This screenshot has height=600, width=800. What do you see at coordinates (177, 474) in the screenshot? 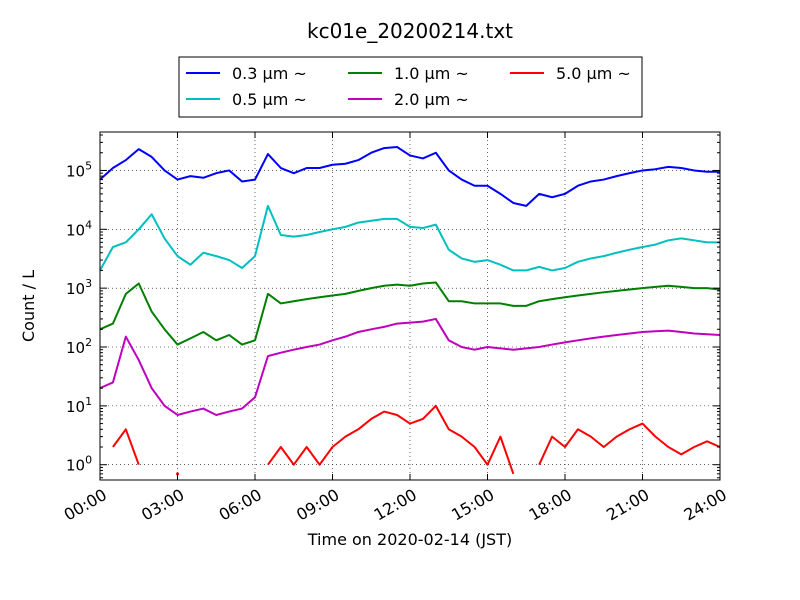
I see `series-point` at bounding box center [177, 474].